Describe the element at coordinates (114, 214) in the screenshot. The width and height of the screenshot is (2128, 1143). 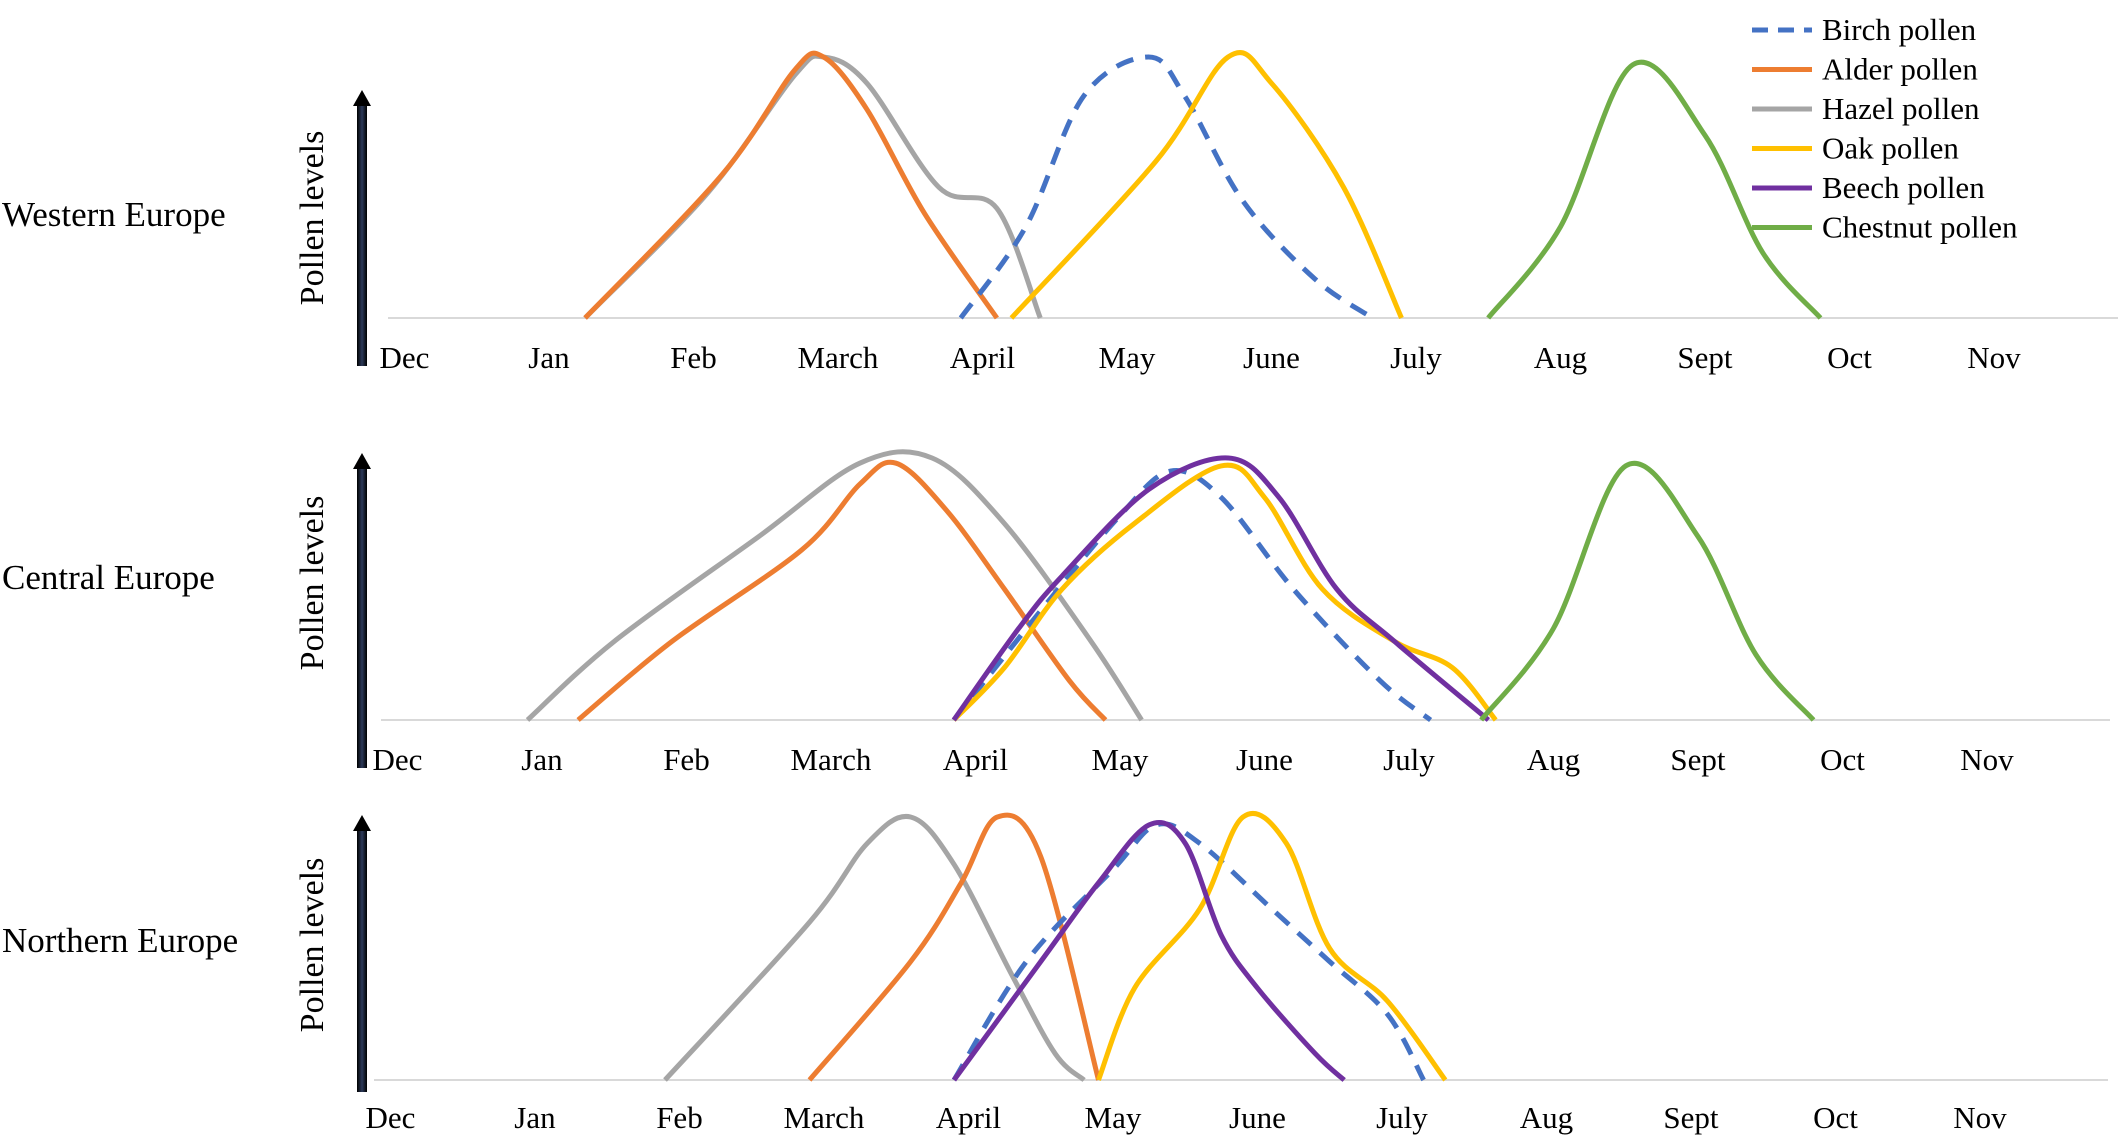
I see `region-label: Western Europe` at that location.